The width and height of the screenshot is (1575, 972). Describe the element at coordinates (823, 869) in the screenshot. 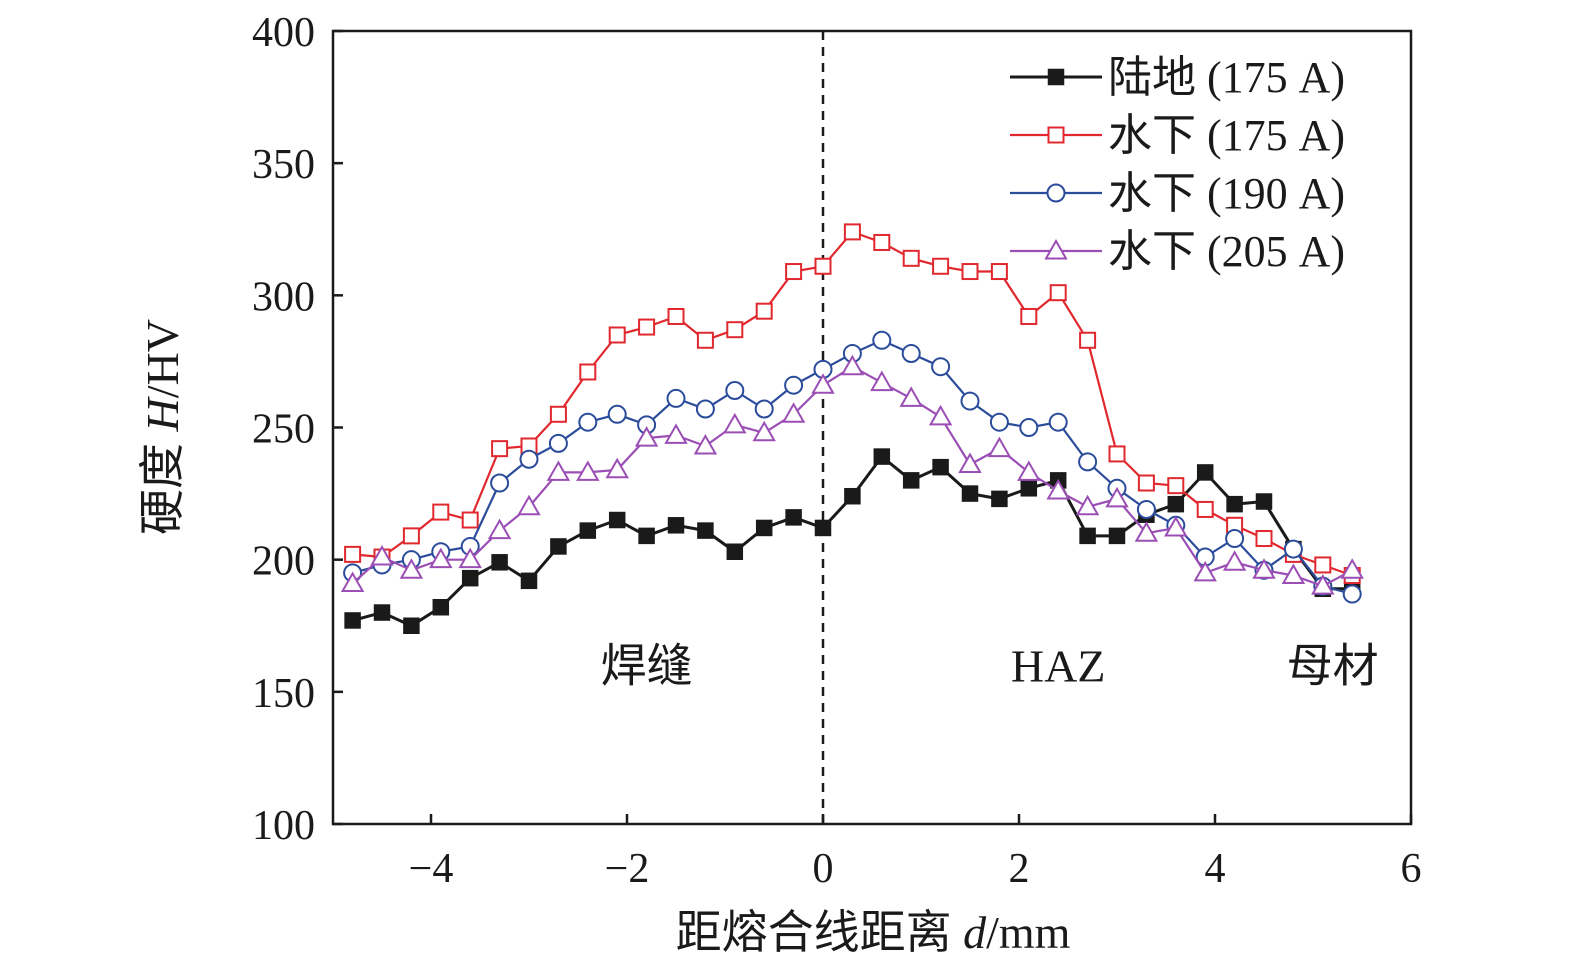

I see `x-tick-label: 0` at that location.